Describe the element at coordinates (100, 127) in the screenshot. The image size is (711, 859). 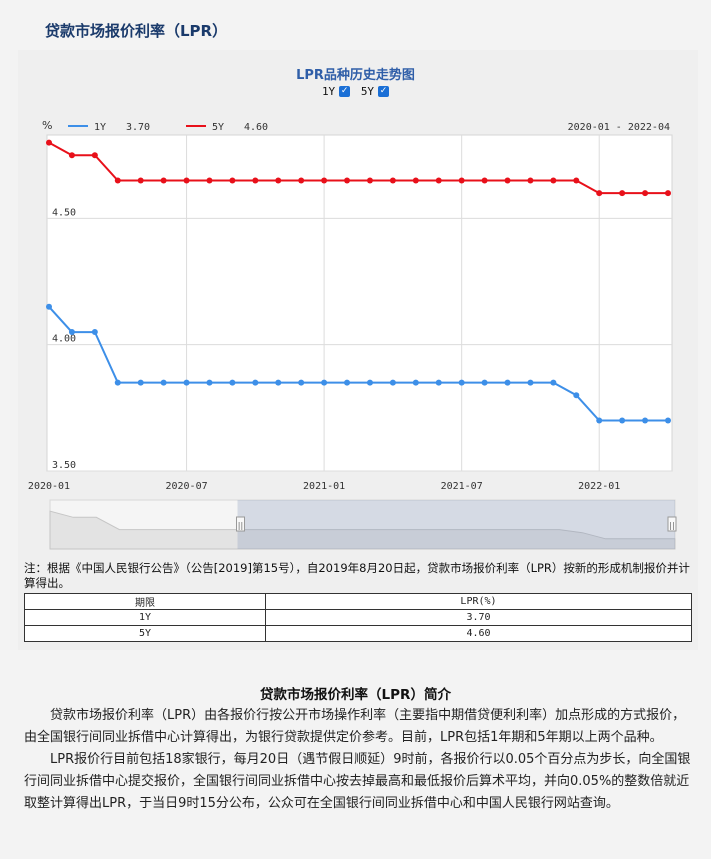
I see `legend-series-name: 1Y` at that location.